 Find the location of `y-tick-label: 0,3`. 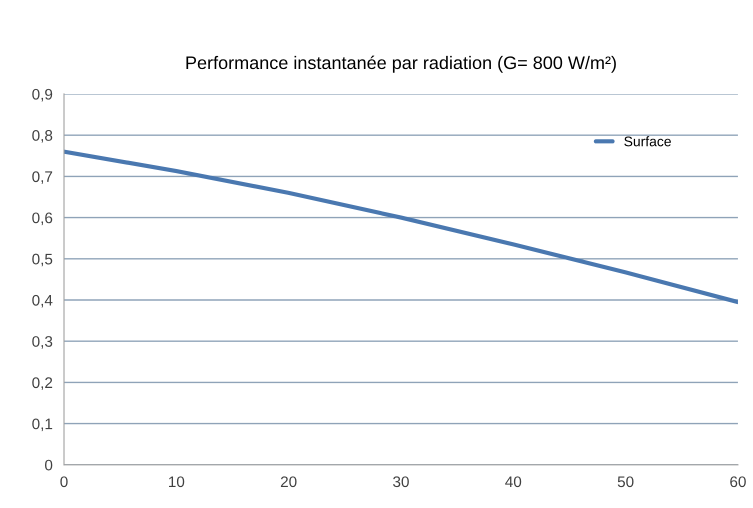

y-tick-label: 0,3 is located at coordinates (42, 342).